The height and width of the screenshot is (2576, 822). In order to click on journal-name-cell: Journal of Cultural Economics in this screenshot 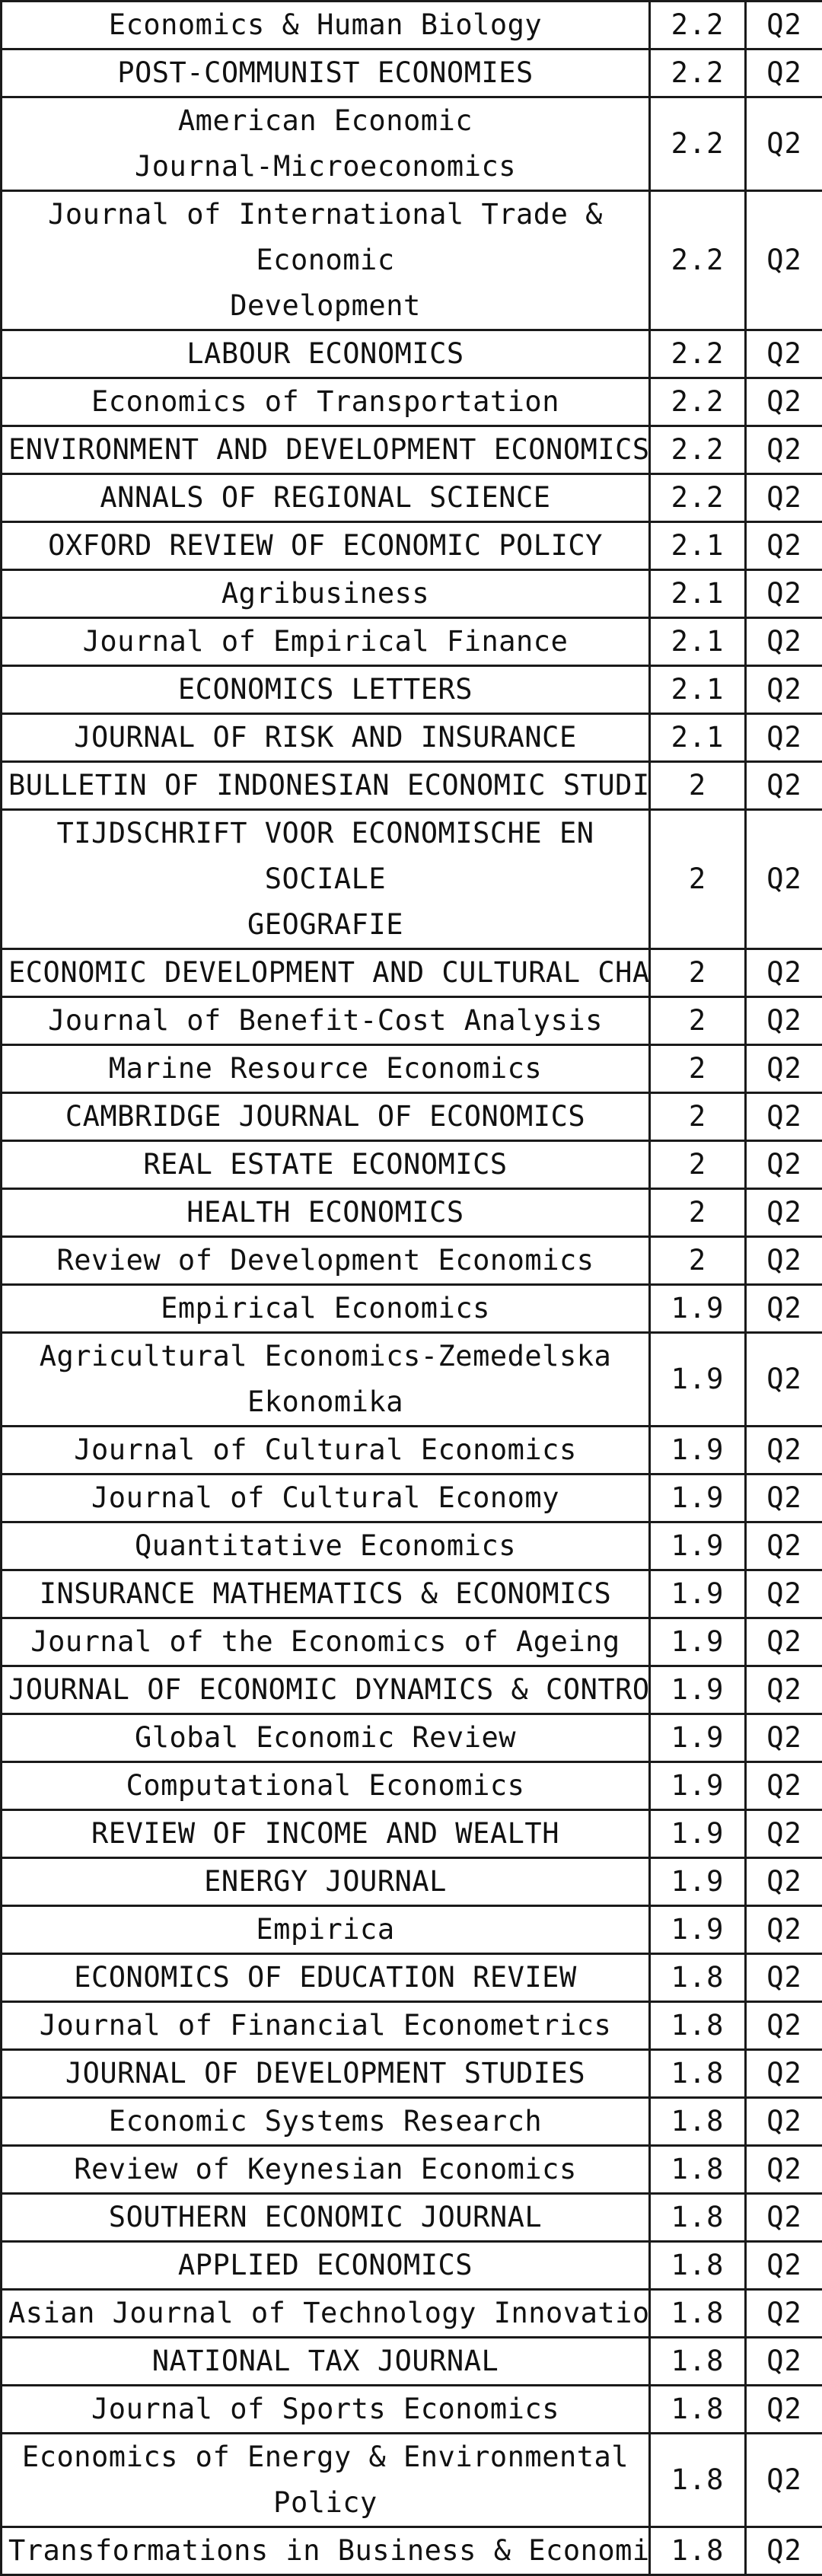, I will do `click(326, 1451)`.